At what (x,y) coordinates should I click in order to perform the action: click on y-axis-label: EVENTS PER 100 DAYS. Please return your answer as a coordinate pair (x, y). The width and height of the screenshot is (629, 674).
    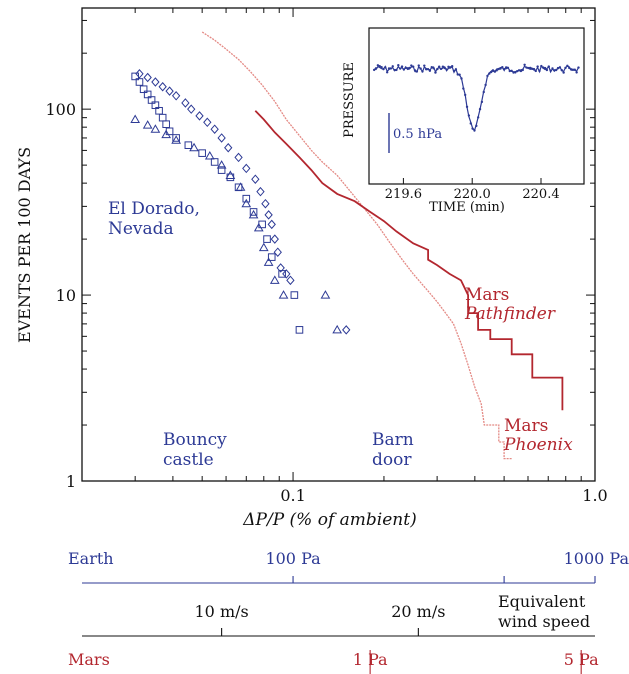
    Looking at the image, I should click on (24, 245).